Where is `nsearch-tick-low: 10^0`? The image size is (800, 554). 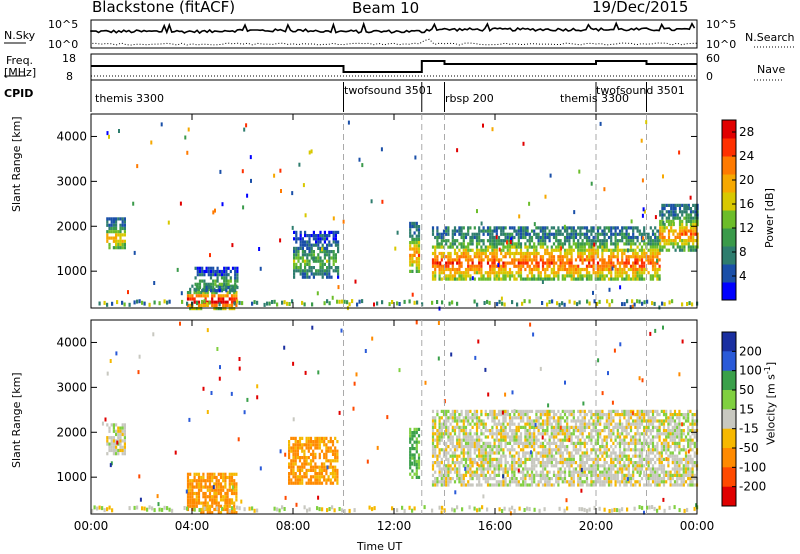 nsearch-tick-low: 10^0 is located at coordinates (721, 44).